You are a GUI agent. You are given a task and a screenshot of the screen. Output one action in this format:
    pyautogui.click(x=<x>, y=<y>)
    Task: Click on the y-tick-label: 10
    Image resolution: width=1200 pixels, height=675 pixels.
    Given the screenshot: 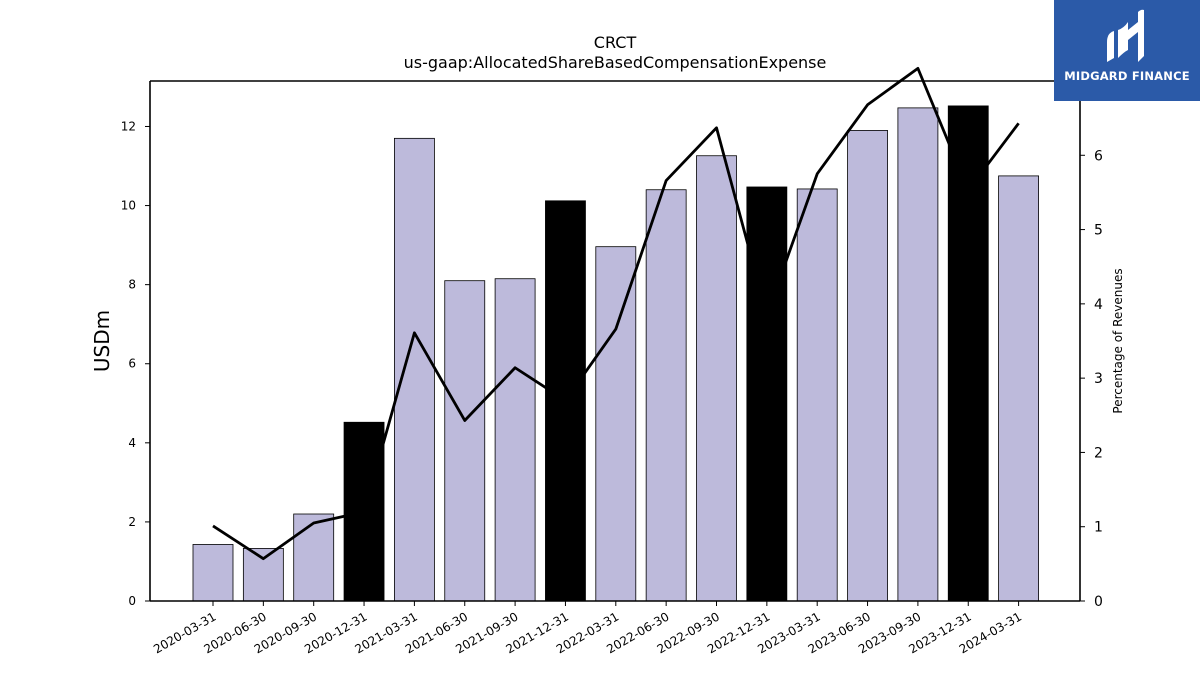 What is the action you would take?
    pyautogui.click(x=128, y=206)
    